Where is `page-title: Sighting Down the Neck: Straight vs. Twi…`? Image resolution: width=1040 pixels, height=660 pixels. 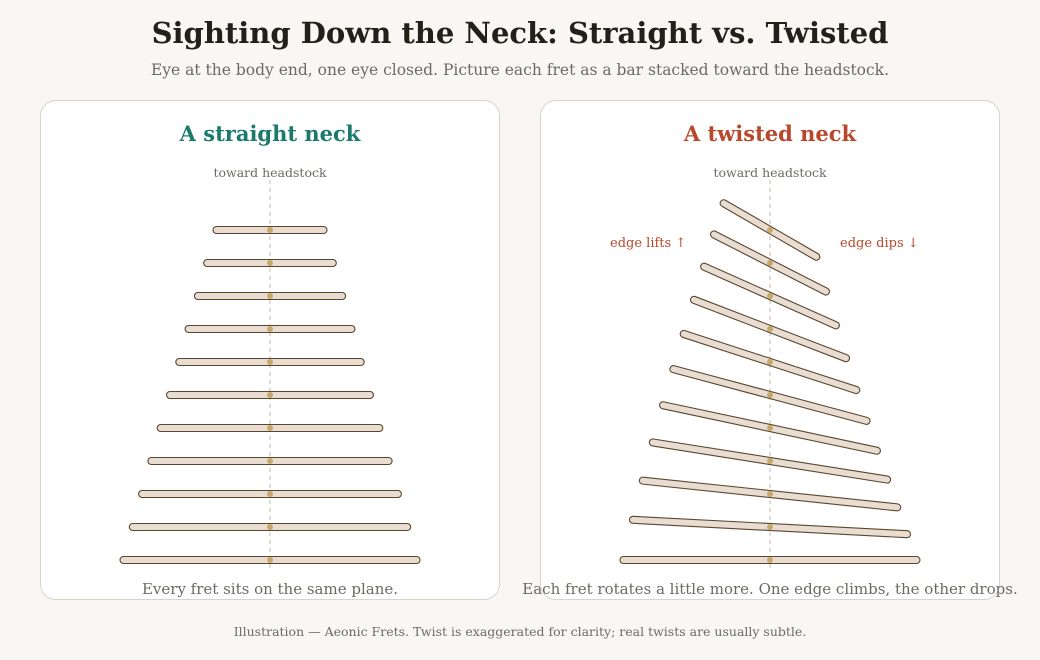
page-title: Sighting Down the Neck: Straight vs. Twi… is located at coordinates (520, 33).